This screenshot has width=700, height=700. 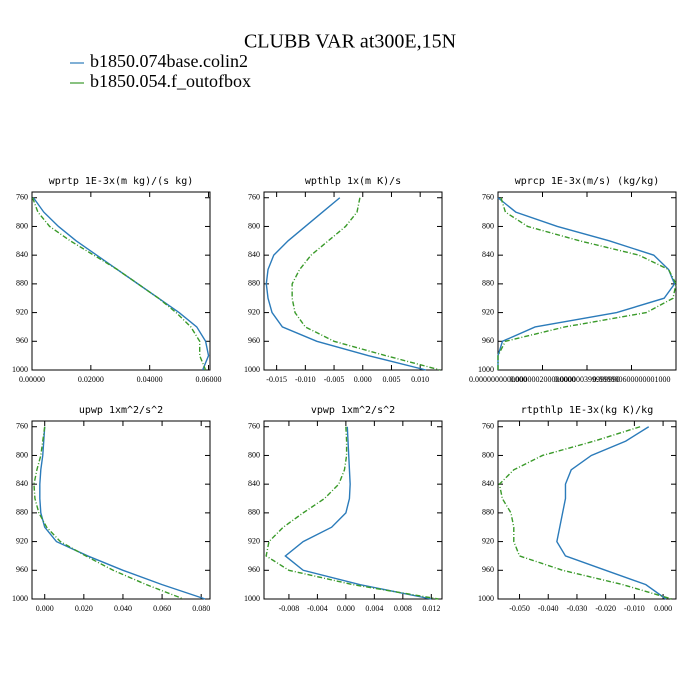 What do you see at coordinates (605, 608) in the screenshot?
I see `x-tick-label: -0.020` at bounding box center [605, 608].